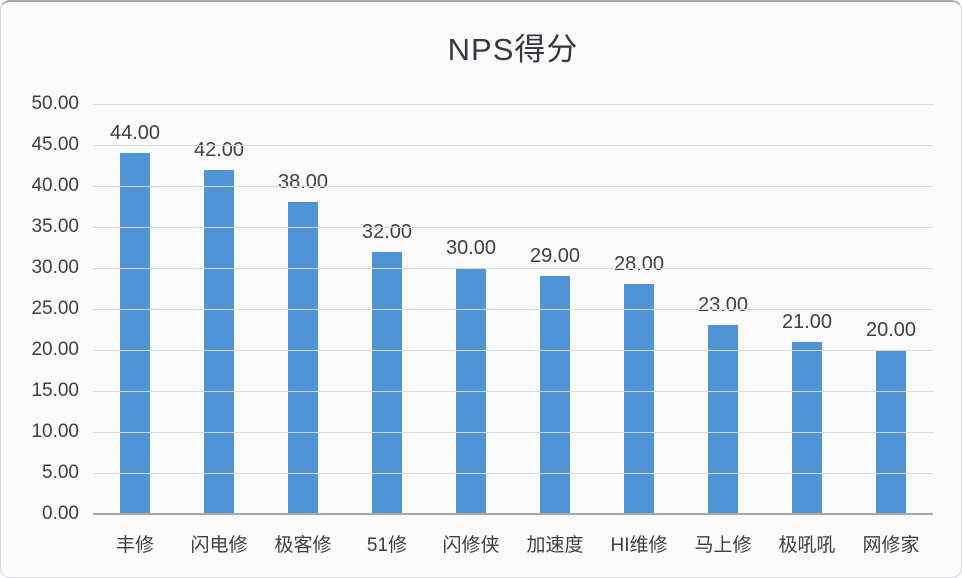 This screenshot has width=962, height=578. I want to click on bar-value-label: 21.00, so click(807, 321).